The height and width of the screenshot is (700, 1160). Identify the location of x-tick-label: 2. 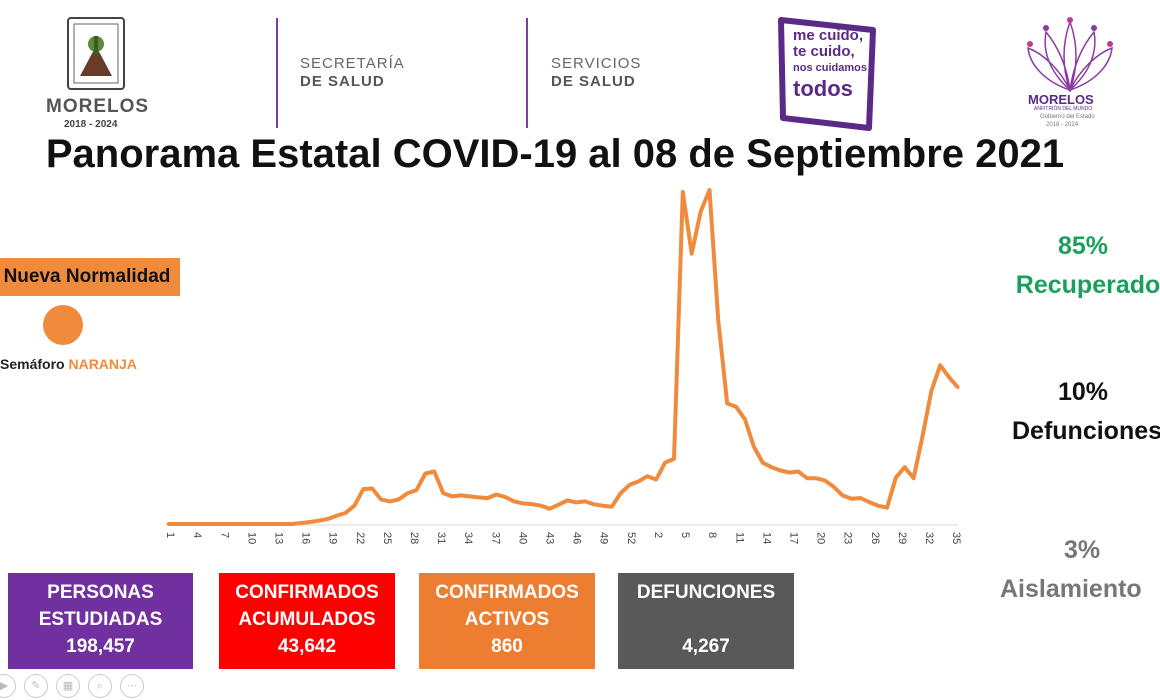
(658, 535).